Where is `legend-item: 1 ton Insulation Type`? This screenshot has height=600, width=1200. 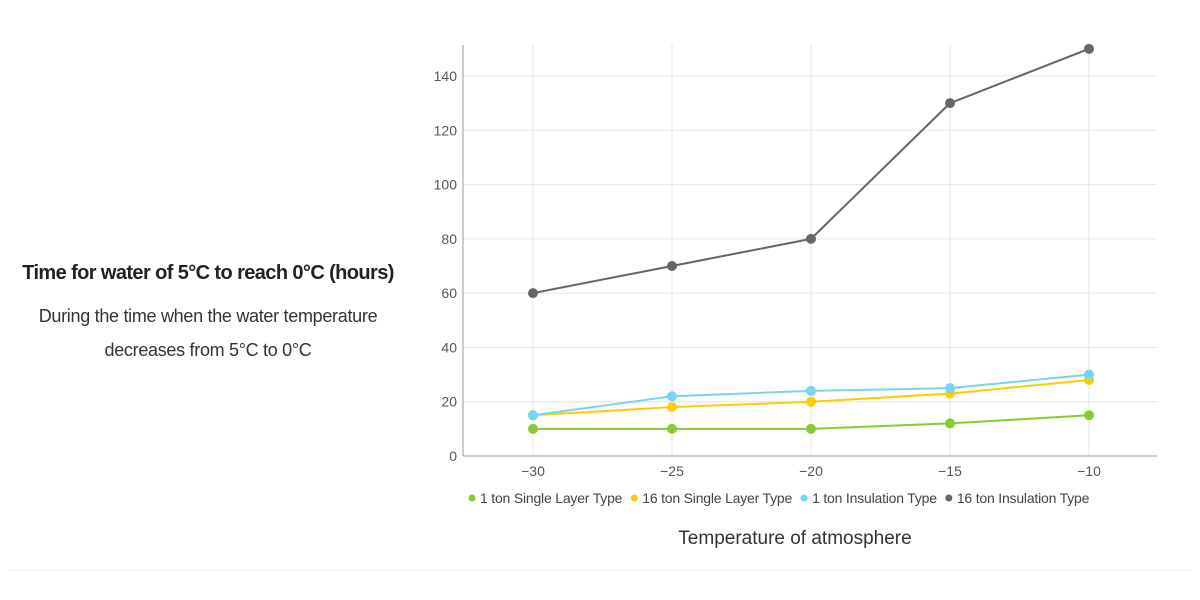
legend-item: 1 ton Insulation Type is located at coordinates (868, 498).